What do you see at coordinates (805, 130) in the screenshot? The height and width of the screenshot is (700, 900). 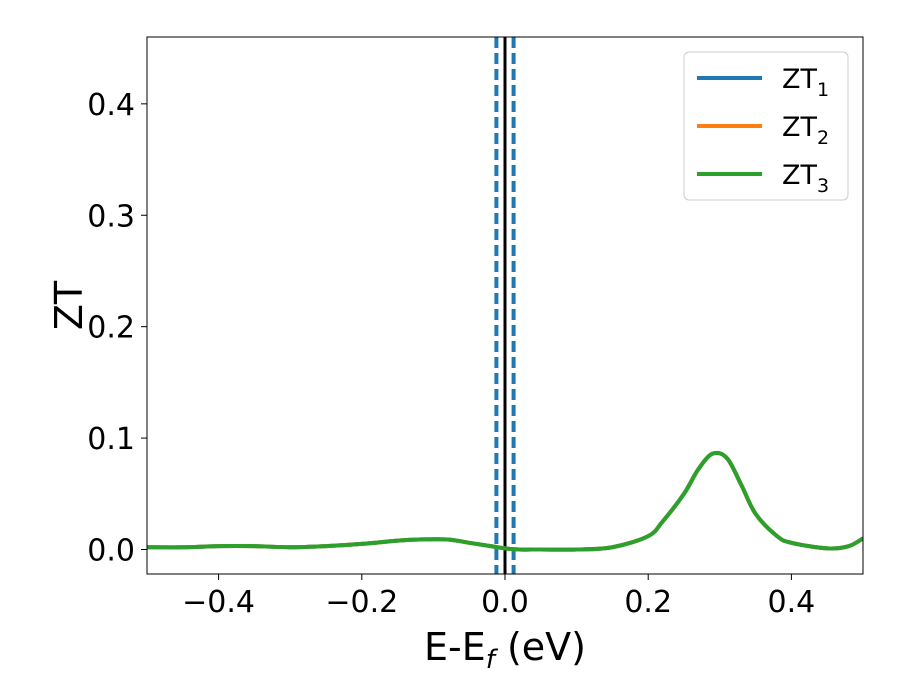 I see `legend-label-zt2: ZT2` at bounding box center [805, 130].